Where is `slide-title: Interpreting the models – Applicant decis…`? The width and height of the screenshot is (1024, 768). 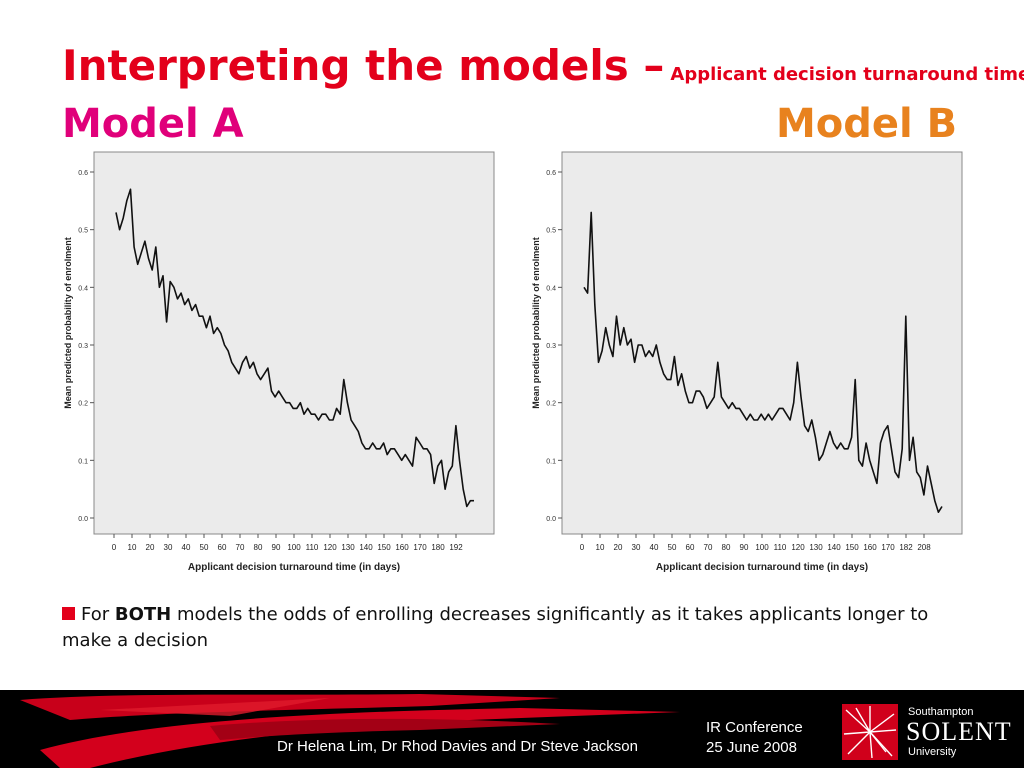 slide-title: Interpreting the models – Applicant decis… is located at coordinates (543, 70).